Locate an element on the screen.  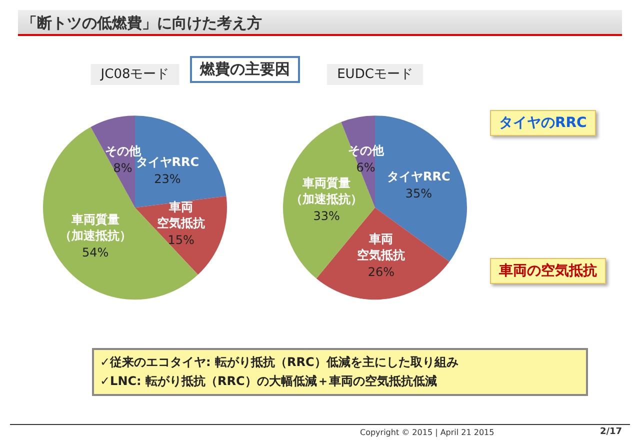
text: Copyright © 2015 | April 21 2015 is located at coordinates (427, 432).